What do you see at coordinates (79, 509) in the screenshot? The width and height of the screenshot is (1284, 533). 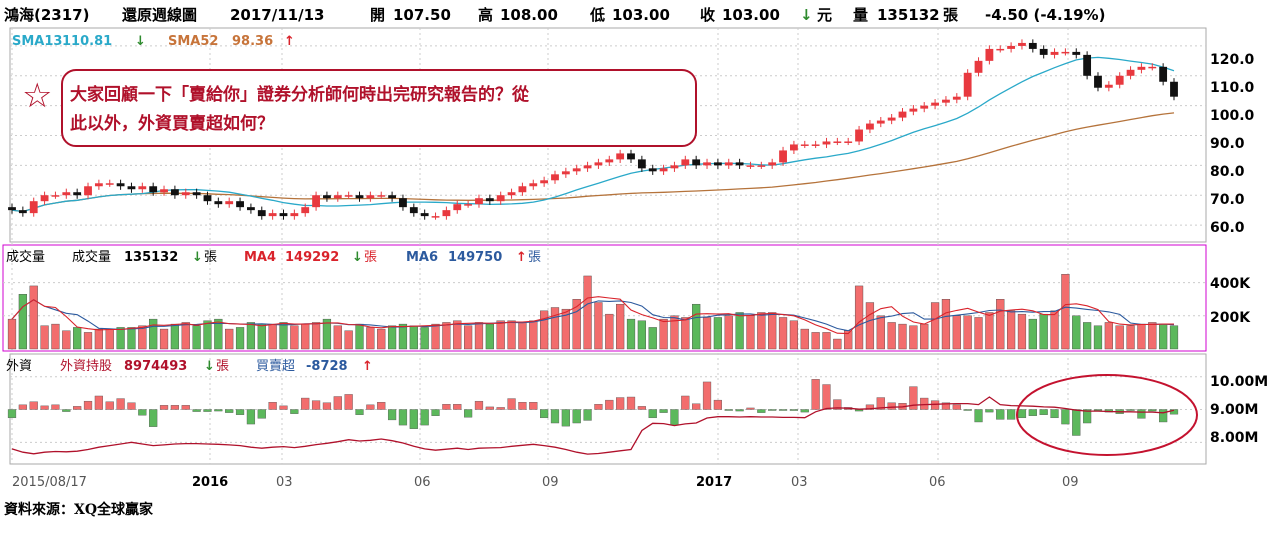 I see `data-source: 資料來源：XQ全球贏家` at bounding box center [79, 509].